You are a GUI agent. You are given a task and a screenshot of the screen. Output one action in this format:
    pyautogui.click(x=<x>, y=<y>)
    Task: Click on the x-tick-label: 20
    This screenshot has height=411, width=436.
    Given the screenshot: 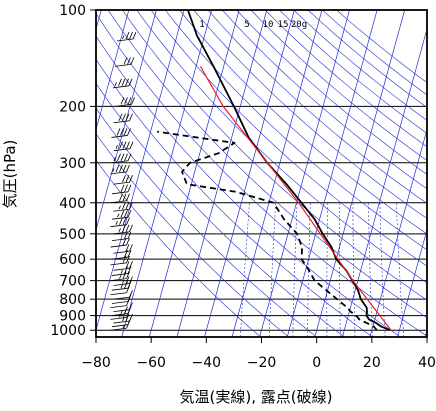 What is the action you would take?
    pyautogui.click(x=372, y=363)
    